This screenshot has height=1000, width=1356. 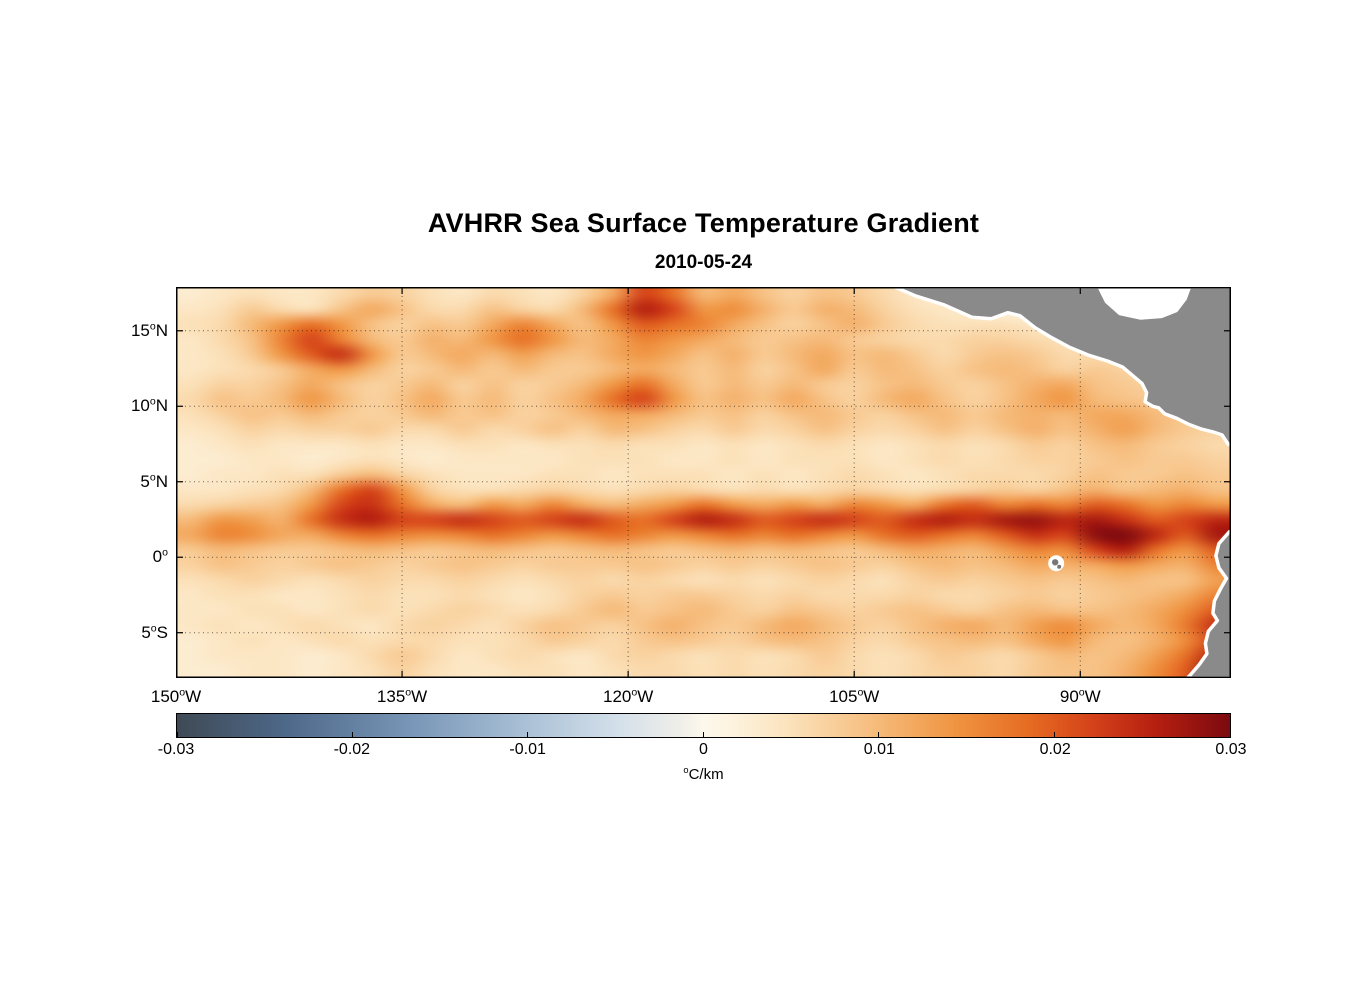 I want to click on lon-tick-label: 105oW, so click(x=854, y=697).